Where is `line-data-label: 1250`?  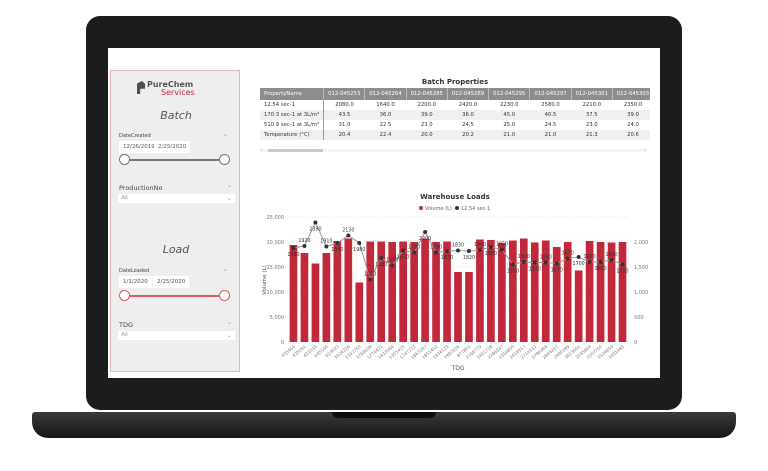
line-data-label: 1250 is located at coordinates (370, 275).